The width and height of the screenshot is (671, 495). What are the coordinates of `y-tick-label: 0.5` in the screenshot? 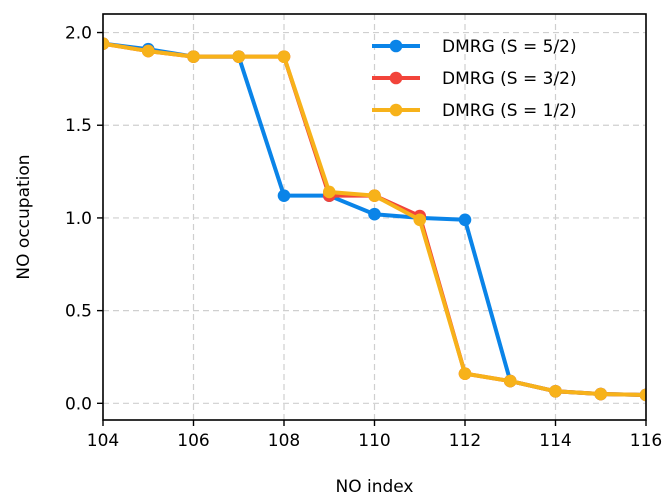 It's located at (78, 312).